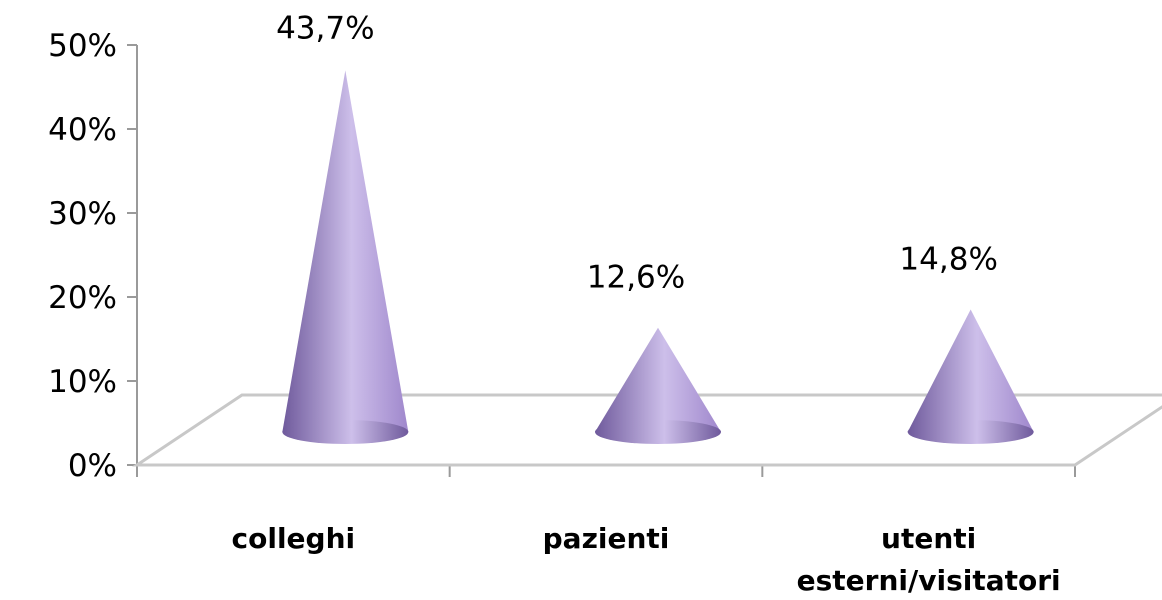 The width and height of the screenshot is (1162, 600). What do you see at coordinates (325, 28) in the screenshot?
I see `data-label: 43,7%` at bounding box center [325, 28].